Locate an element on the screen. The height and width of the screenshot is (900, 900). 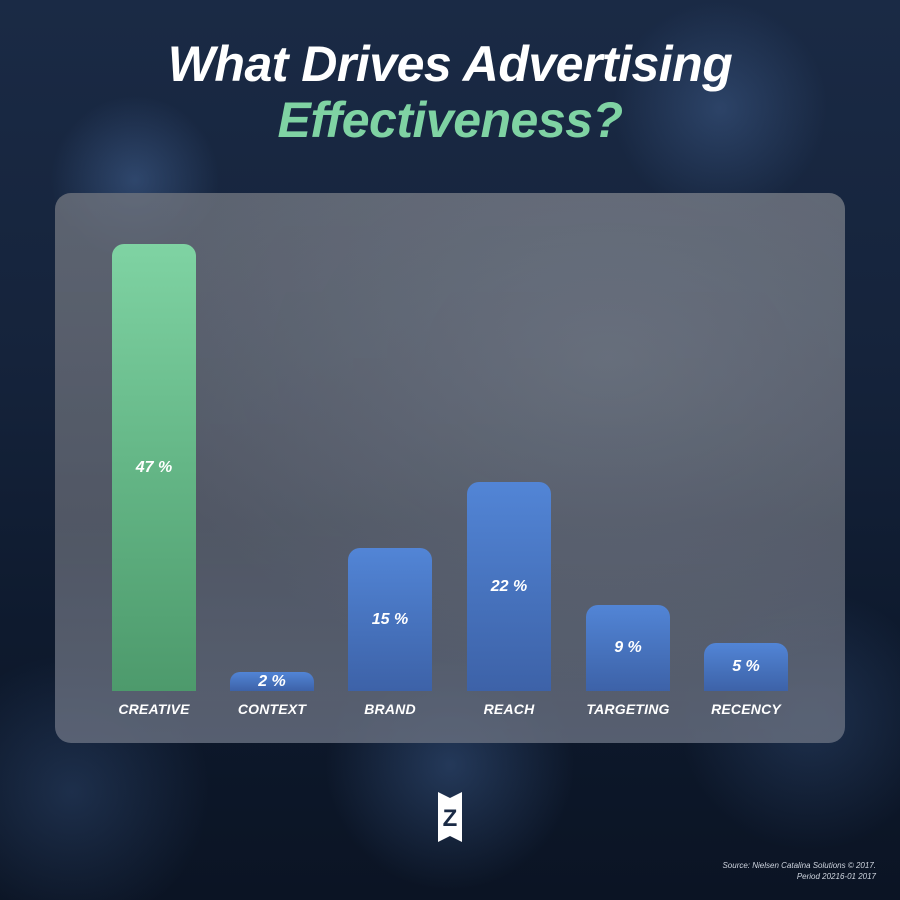
svg-text: Z is located at coordinates (450, 818).